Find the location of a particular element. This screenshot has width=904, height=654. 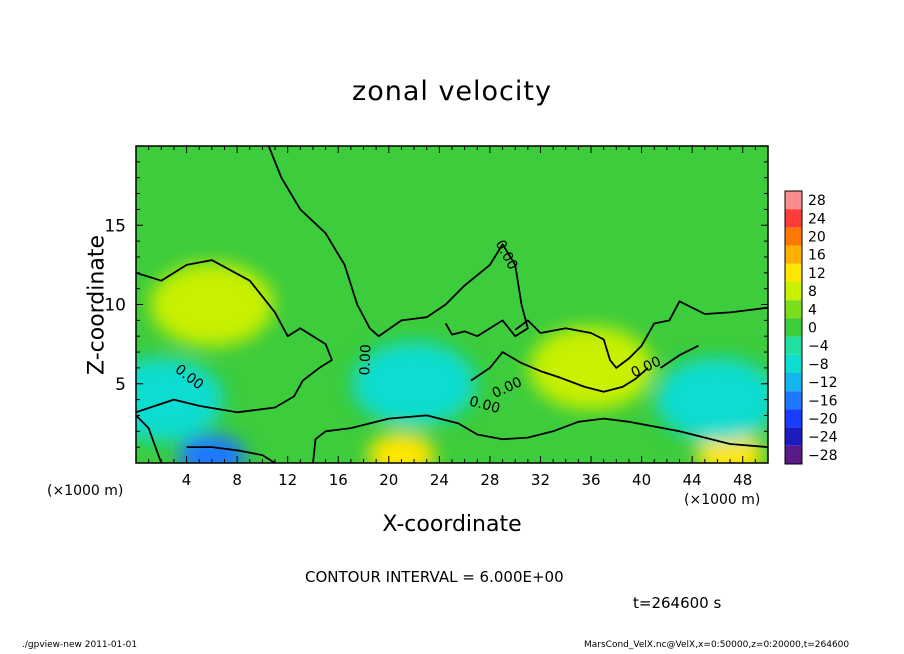

colorbar-label: 12 is located at coordinates (817, 274).